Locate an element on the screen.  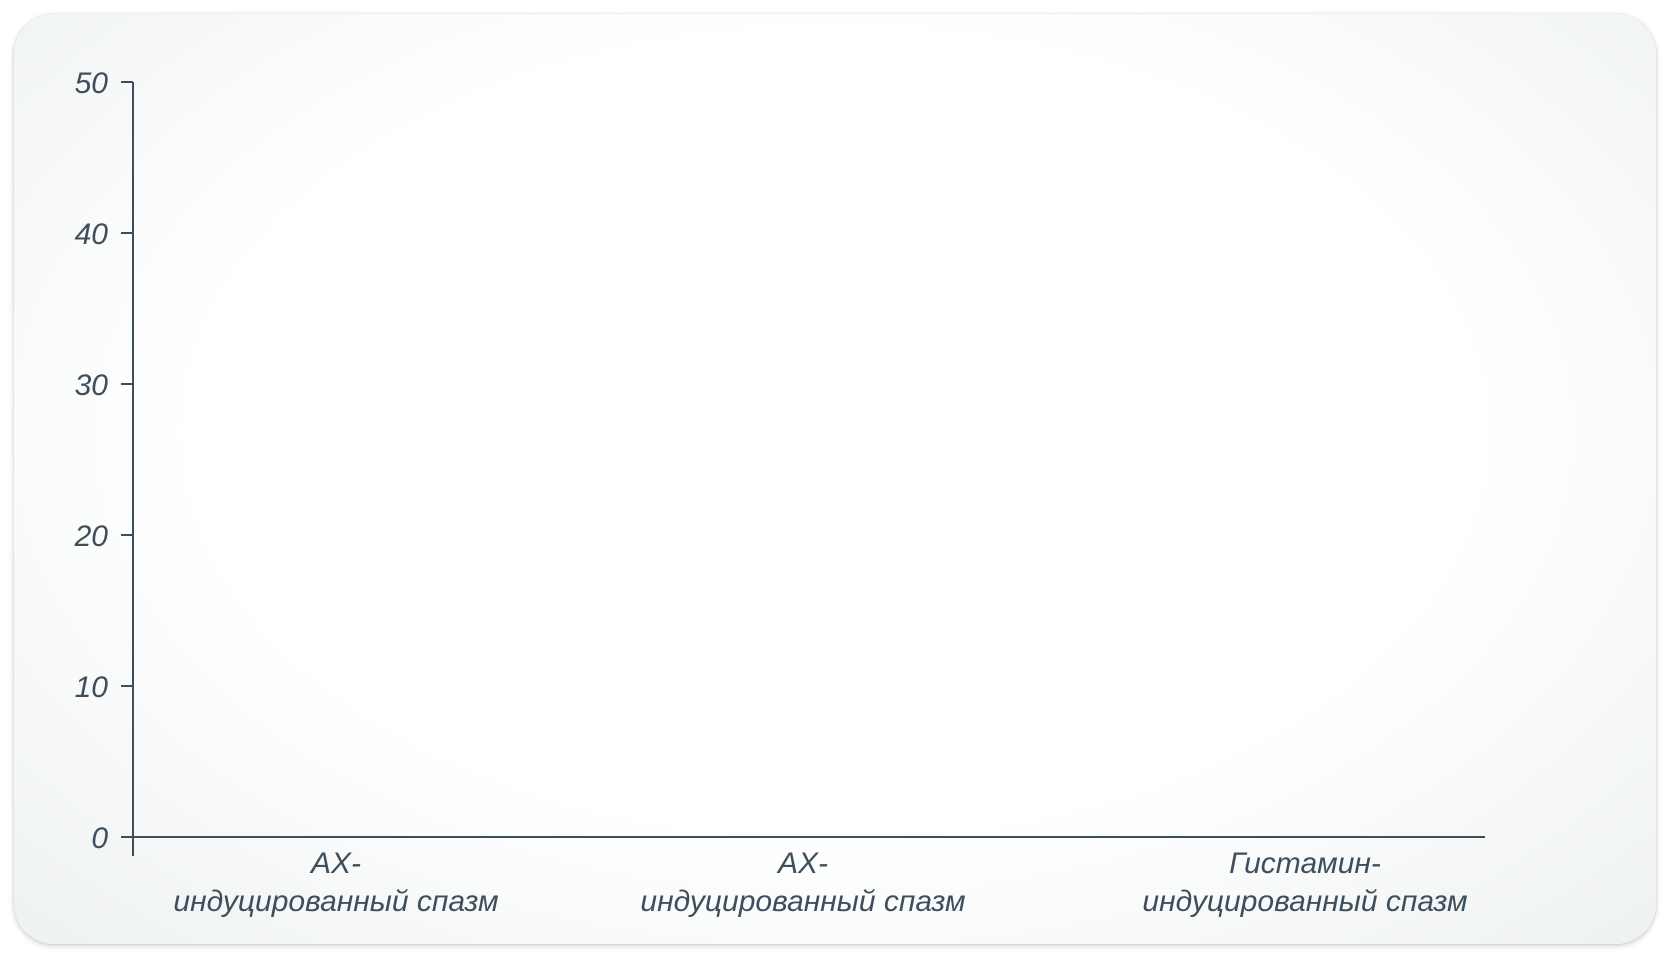
y-tick-label: 10 is located at coordinates (92, 687).